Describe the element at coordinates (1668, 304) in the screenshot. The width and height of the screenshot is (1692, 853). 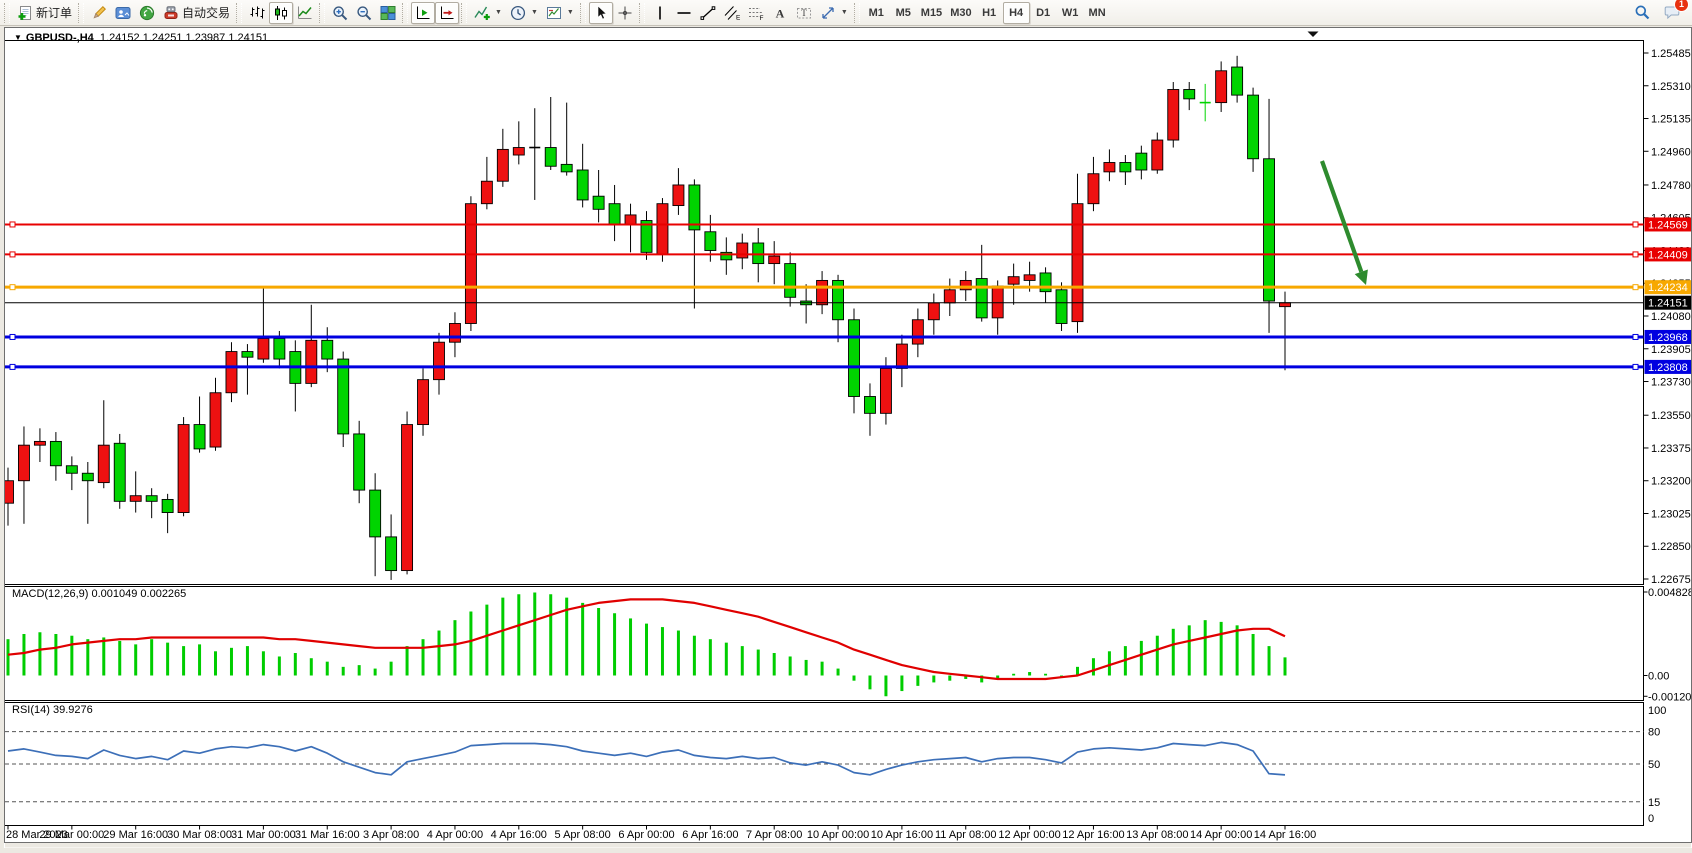
I see `bid-price-badge: 1.24151` at that location.